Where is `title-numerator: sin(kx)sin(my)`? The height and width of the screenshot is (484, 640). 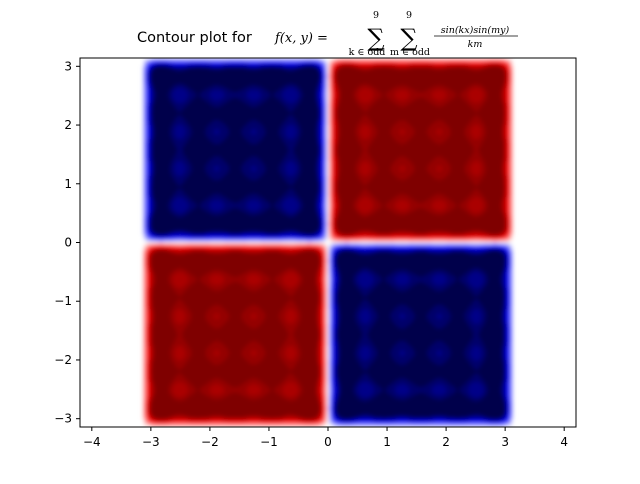 title-numerator: sin(kx)sin(my) is located at coordinates (475, 30).